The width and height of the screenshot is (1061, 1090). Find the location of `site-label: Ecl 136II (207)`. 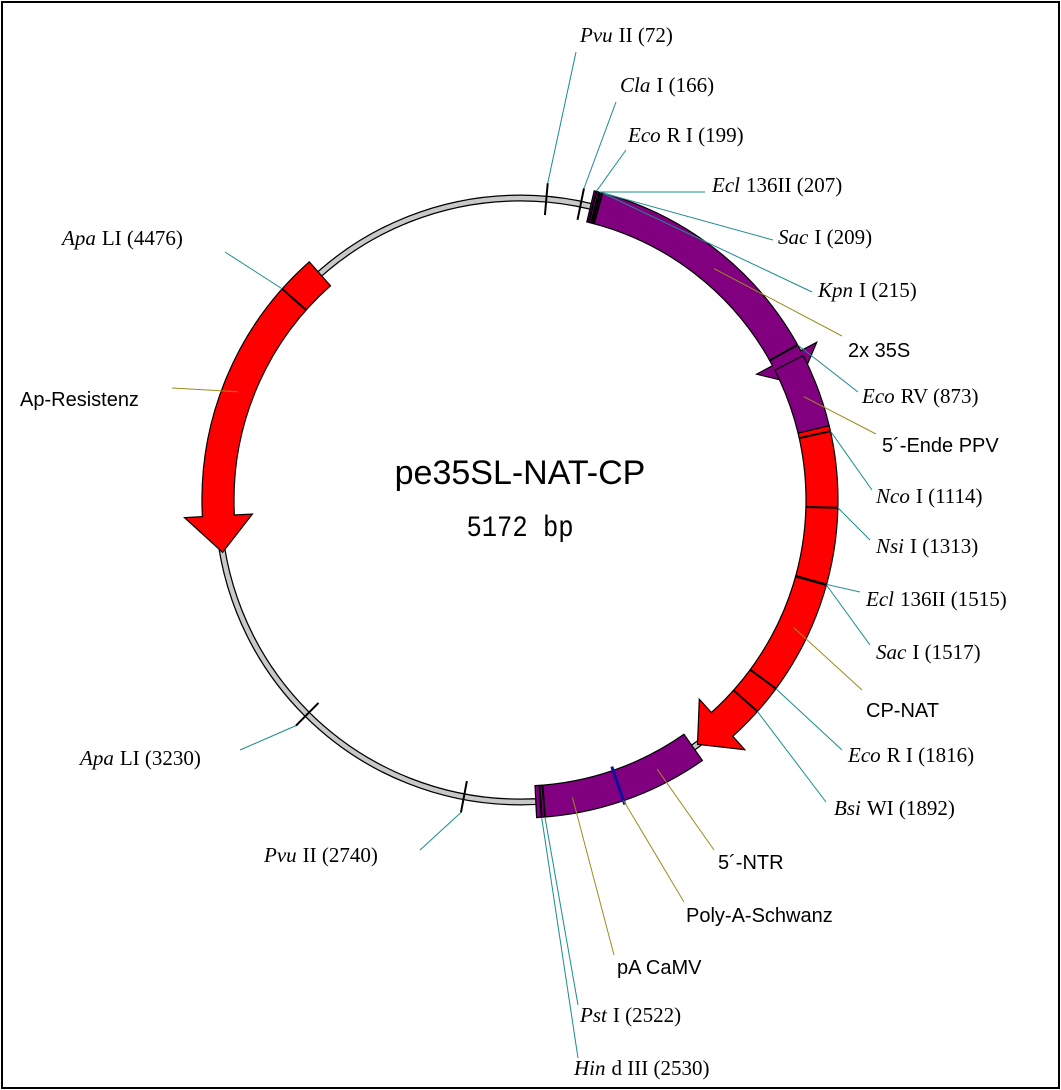

site-label: Ecl 136II (207) is located at coordinates (776, 185).